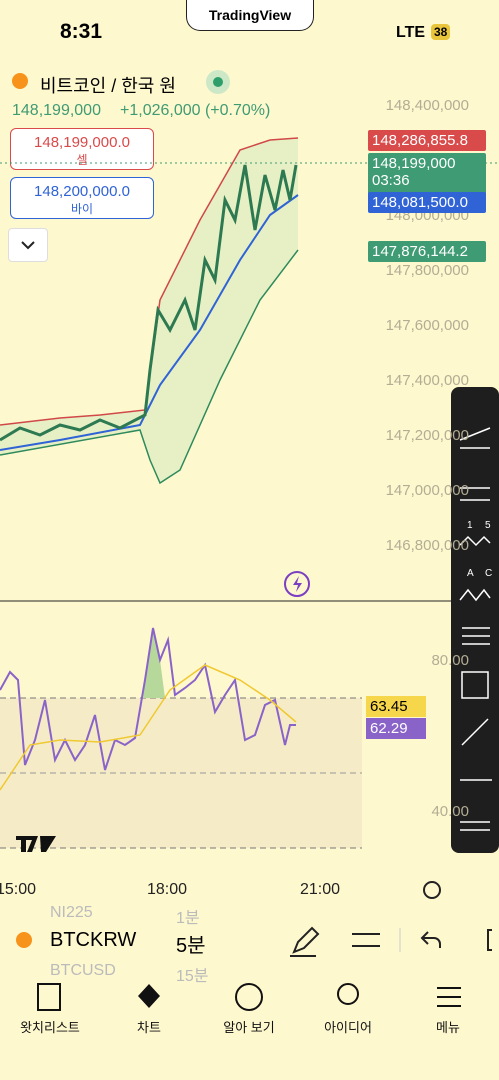  What do you see at coordinates (18, 889) in the screenshot?
I see `time-axis-label: 15:00` at bounding box center [18, 889].